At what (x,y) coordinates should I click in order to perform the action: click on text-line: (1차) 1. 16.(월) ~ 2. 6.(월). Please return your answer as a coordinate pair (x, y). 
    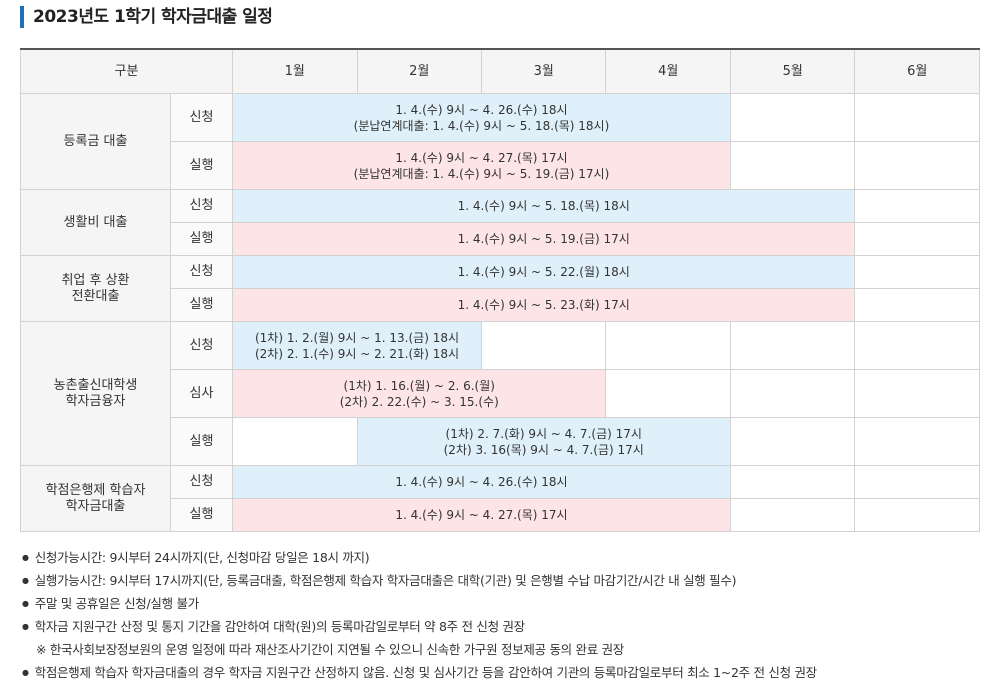
    Looking at the image, I should click on (419, 385).